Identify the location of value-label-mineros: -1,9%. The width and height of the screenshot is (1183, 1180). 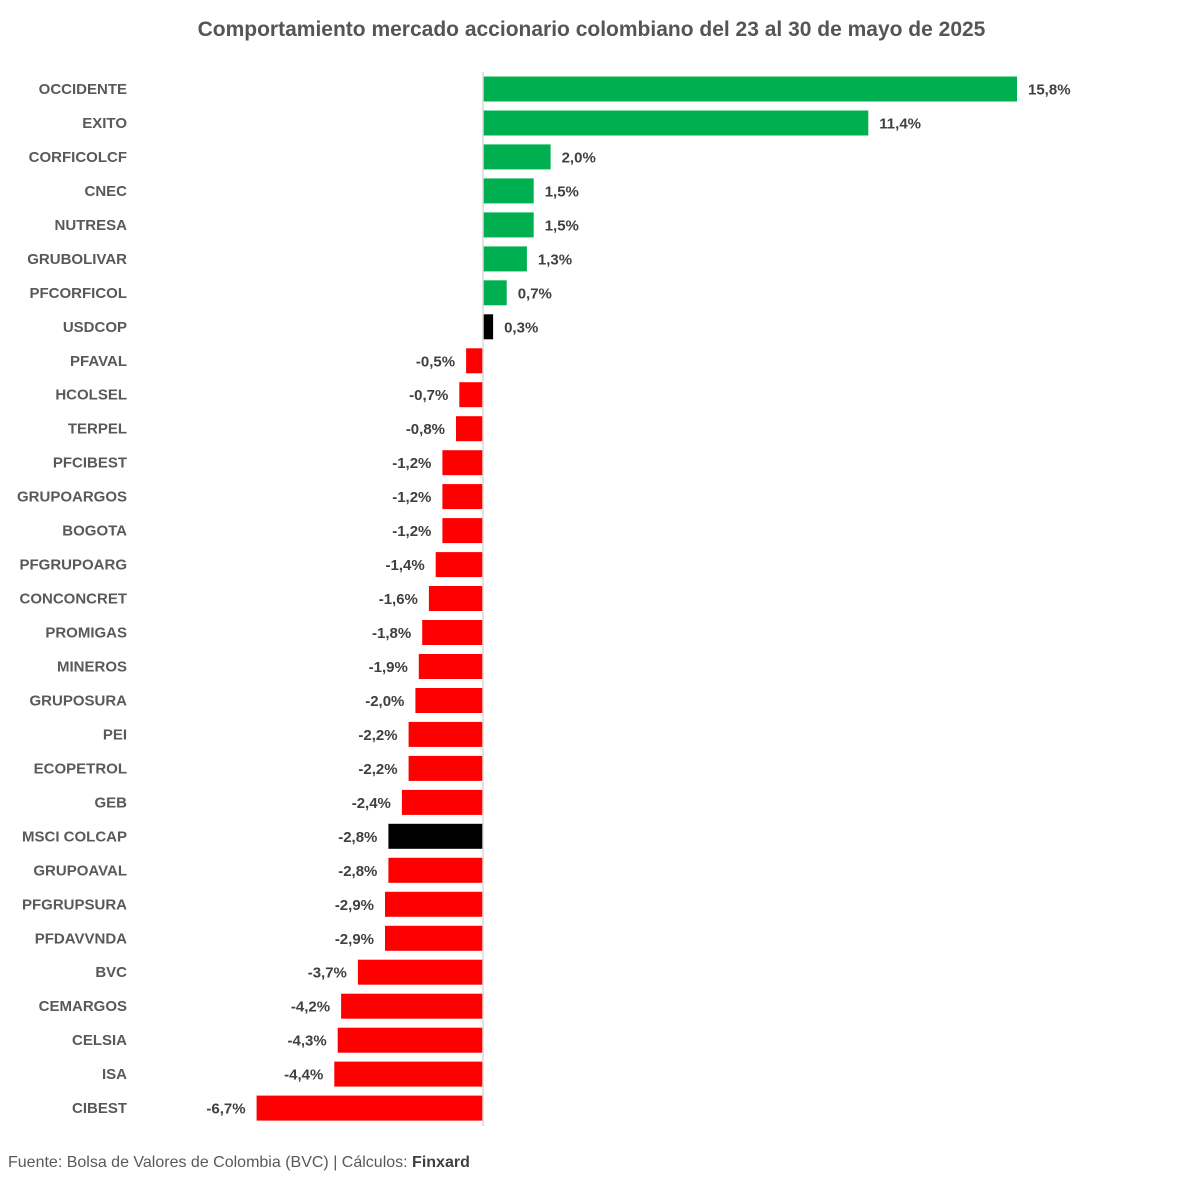
(388, 667).